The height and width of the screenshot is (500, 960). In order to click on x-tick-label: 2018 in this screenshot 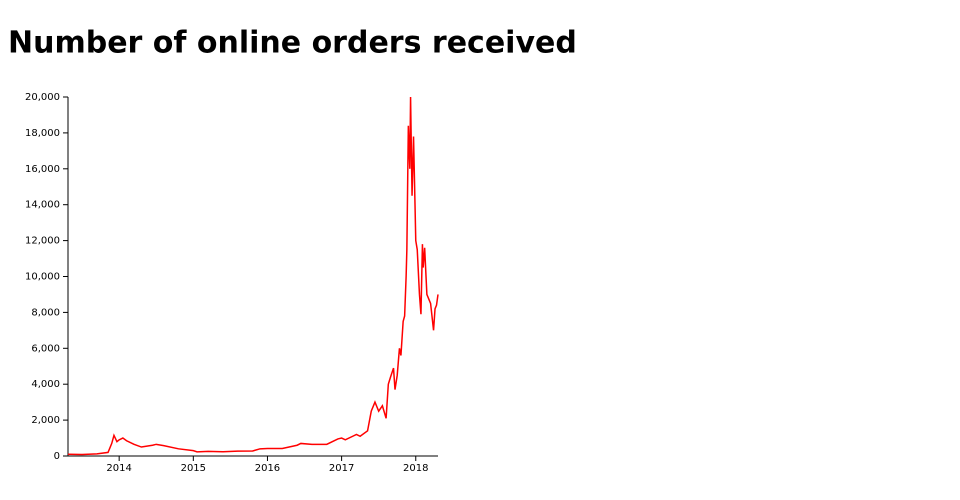, I will do `click(415, 468)`.